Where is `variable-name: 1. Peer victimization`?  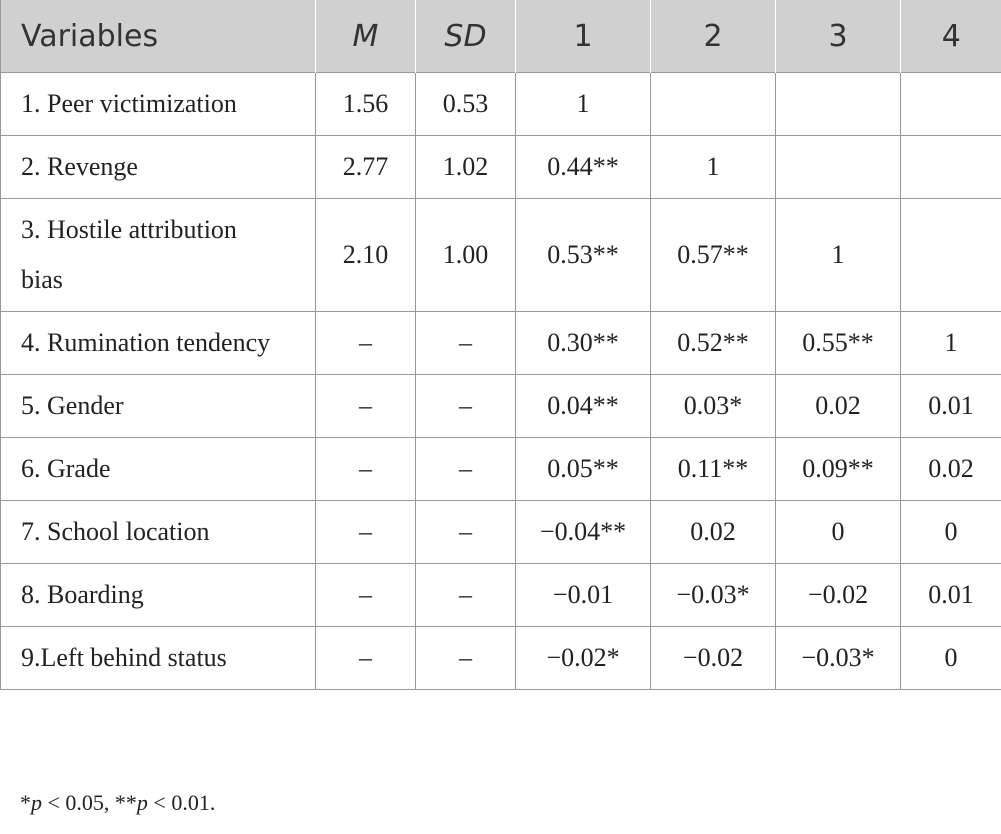 variable-name: 1. Peer victimization is located at coordinates (158, 104).